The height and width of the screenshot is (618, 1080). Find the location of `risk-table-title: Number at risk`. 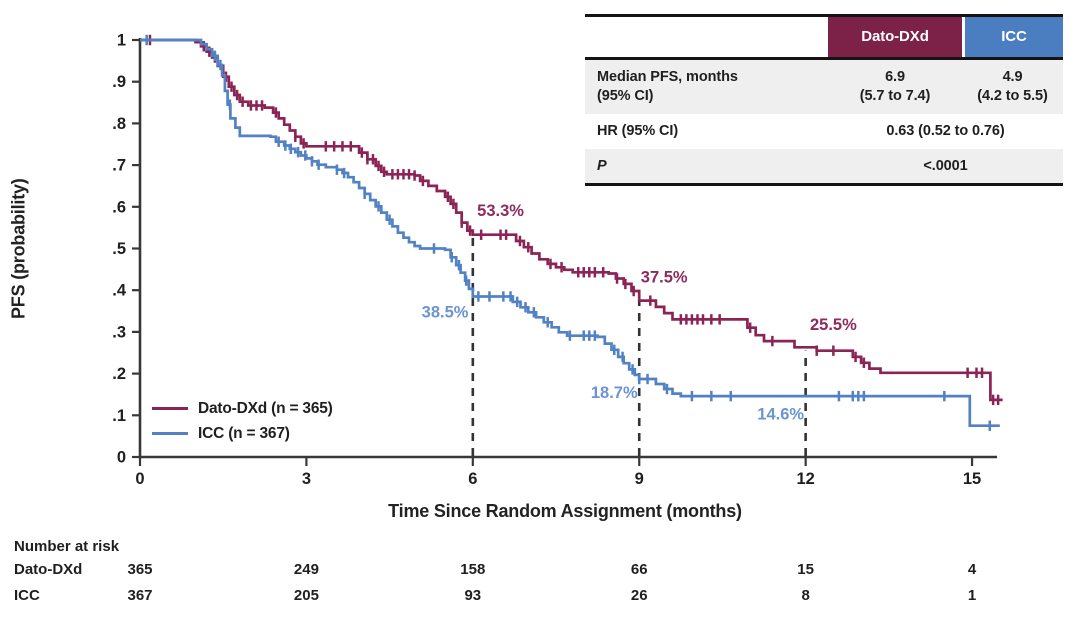

risk-table-title: Number at risk is located at coordinates (67, 546).